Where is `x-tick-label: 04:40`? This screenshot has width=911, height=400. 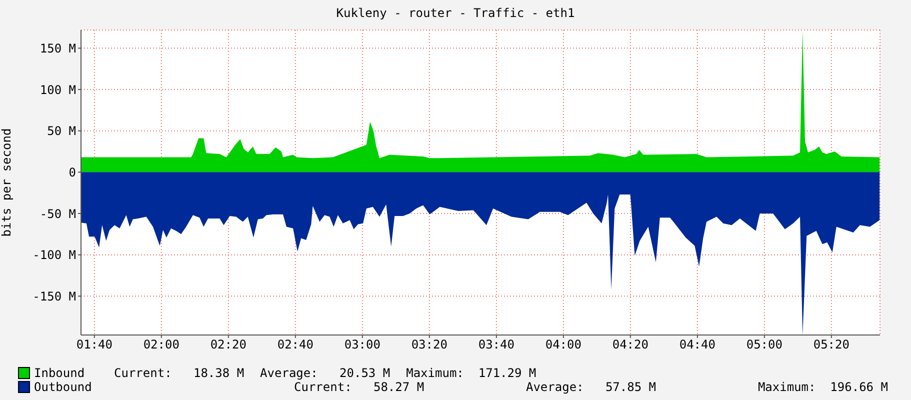 x-tick-label: 04:40 is located at coordinates (697, 345).